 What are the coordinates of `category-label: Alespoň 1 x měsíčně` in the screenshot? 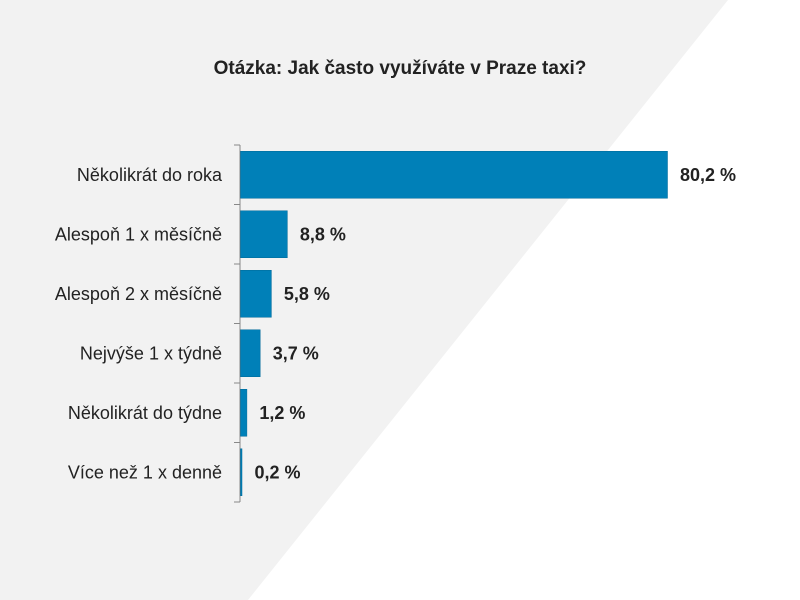 It's located at (138, 234).